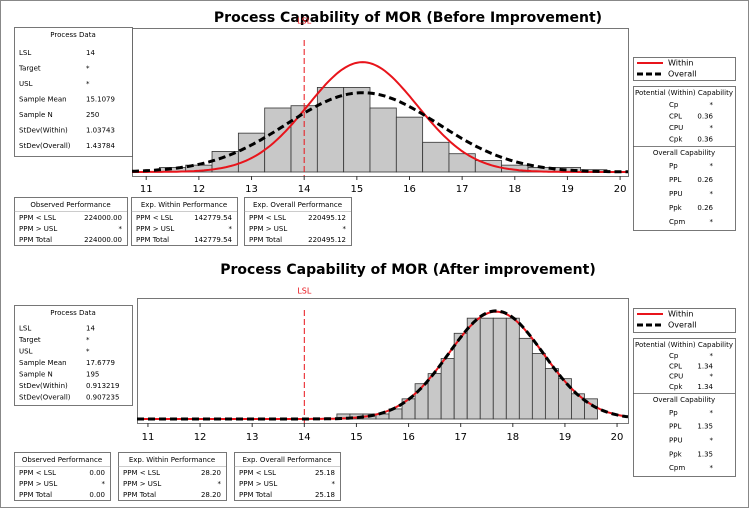 The width and height of the screenshot is (749, 508). What do you see at coordinates (304, 437) in the screenshot?
I see `x-tick-label: 14` at bounding box center [304, 437].